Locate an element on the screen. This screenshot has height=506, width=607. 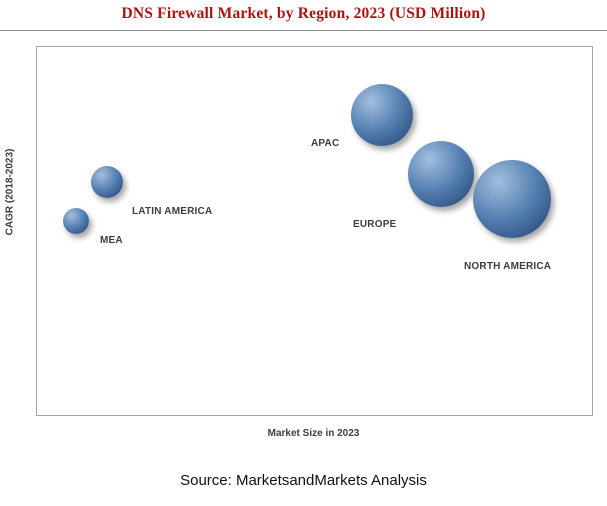
bubble-label-latin-america: LATIN AMERICA is located at coordinates (172, 211).